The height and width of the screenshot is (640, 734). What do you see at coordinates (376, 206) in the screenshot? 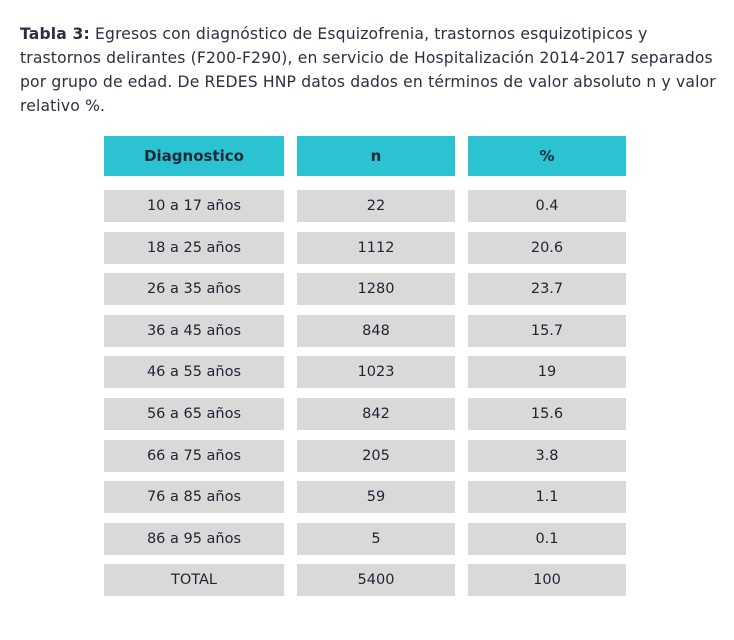
I see `cell-n: 22` at bounding box center [376, 206].